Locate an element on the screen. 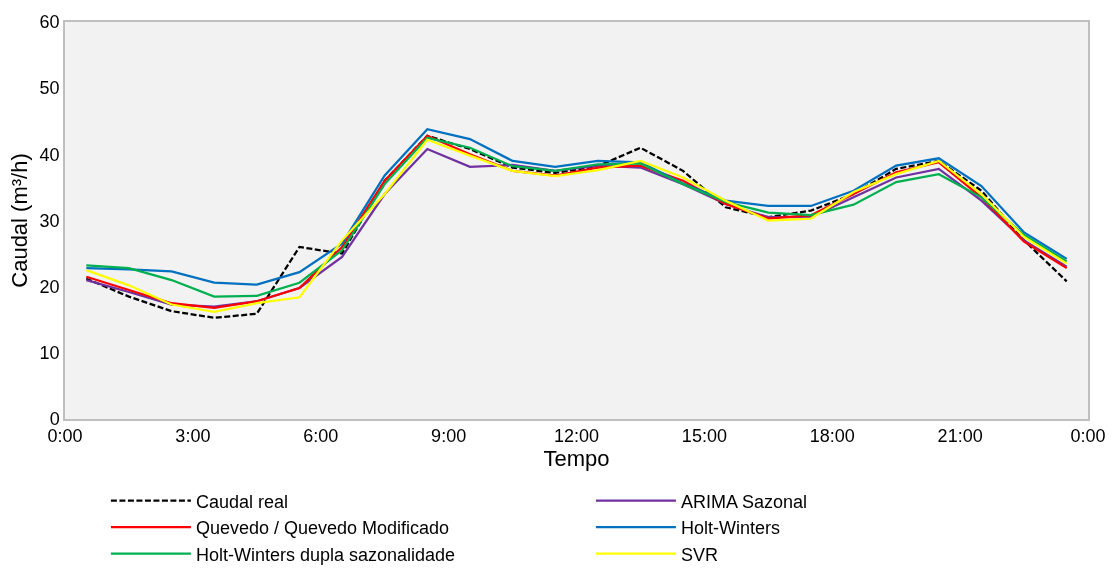  x-tick-label: 18:00 is located at coordinates (832, 436).